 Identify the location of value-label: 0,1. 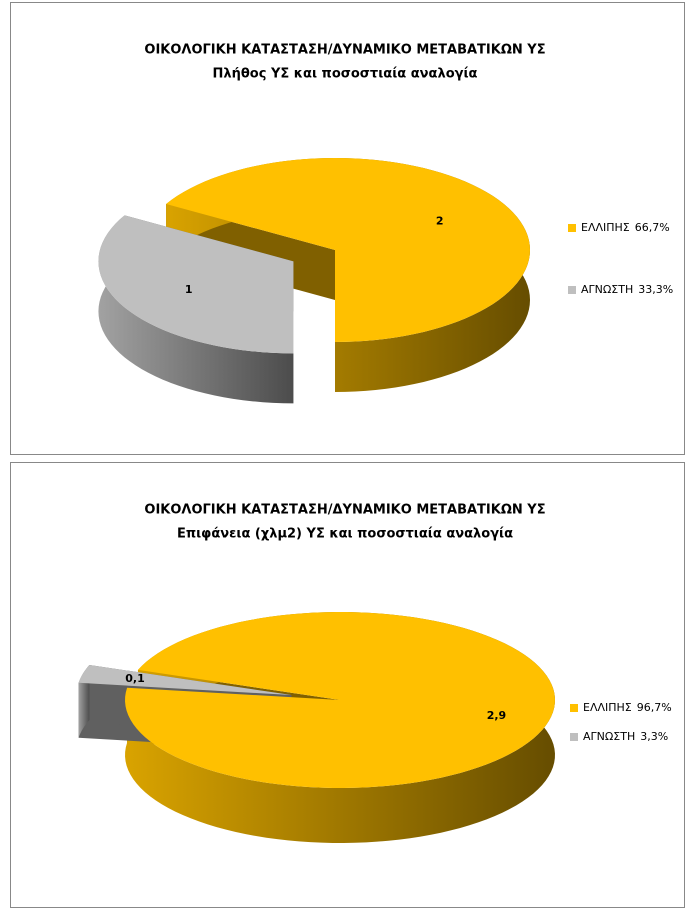
(135, 678).